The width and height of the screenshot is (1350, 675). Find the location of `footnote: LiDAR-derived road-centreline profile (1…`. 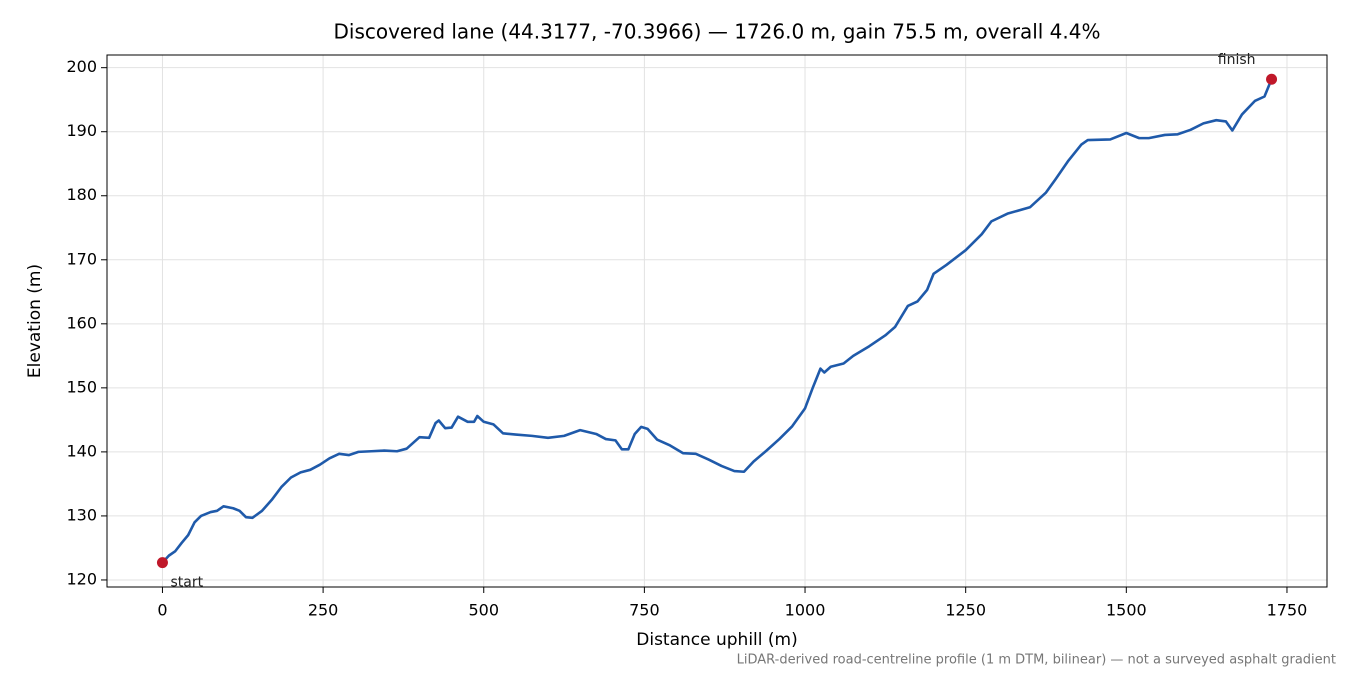

footnote: LiDAR-derived road-centreline profile (1… is located at coordinates (1036, 660).